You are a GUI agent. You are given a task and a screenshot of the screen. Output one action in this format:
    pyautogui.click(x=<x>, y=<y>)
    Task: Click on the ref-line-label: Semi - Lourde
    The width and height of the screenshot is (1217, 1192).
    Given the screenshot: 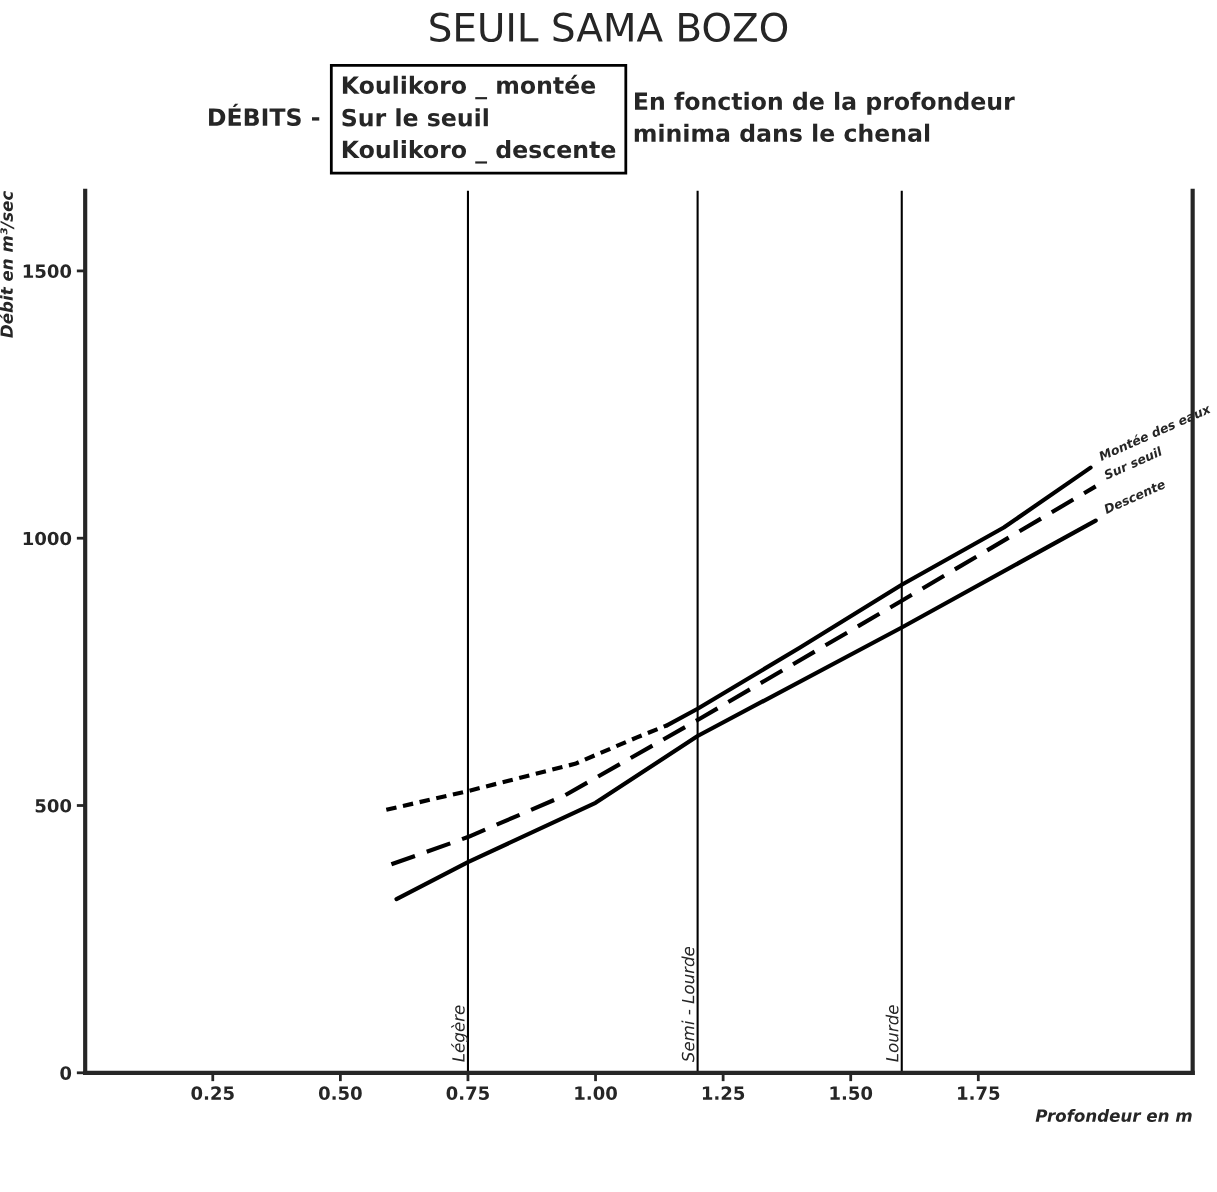 What is the action you would take?
    pyautogui.click(x=688, y=1004)
    